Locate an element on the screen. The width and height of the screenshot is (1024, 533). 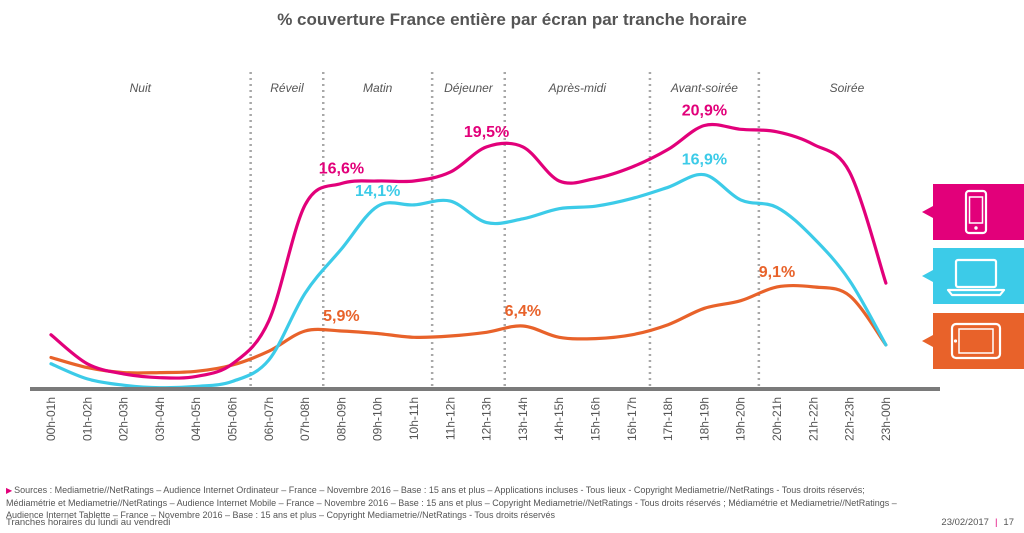
x-tick-label: 11h-12h is located at coordinates (450, 418).